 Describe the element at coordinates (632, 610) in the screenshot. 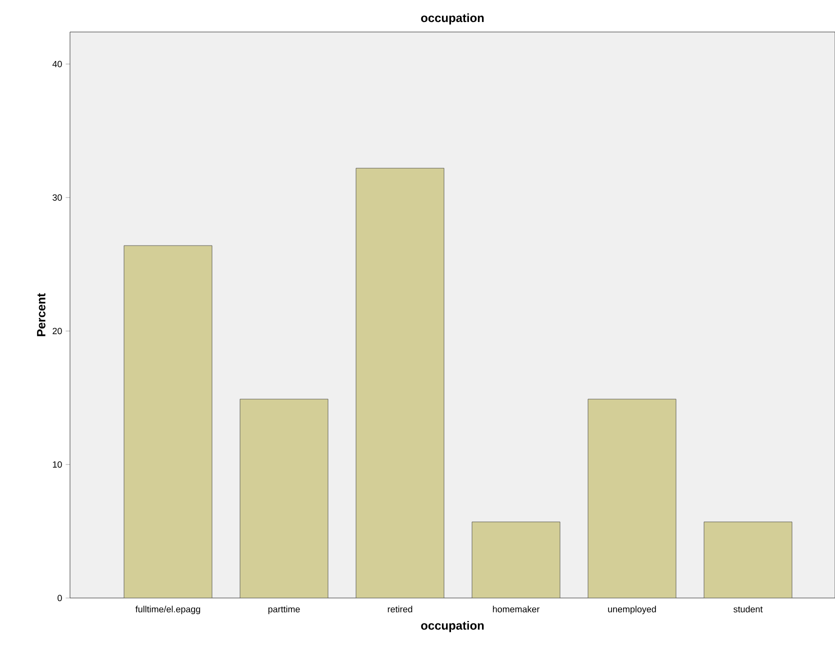

I see `x-tick-label: unemployed` at that location.